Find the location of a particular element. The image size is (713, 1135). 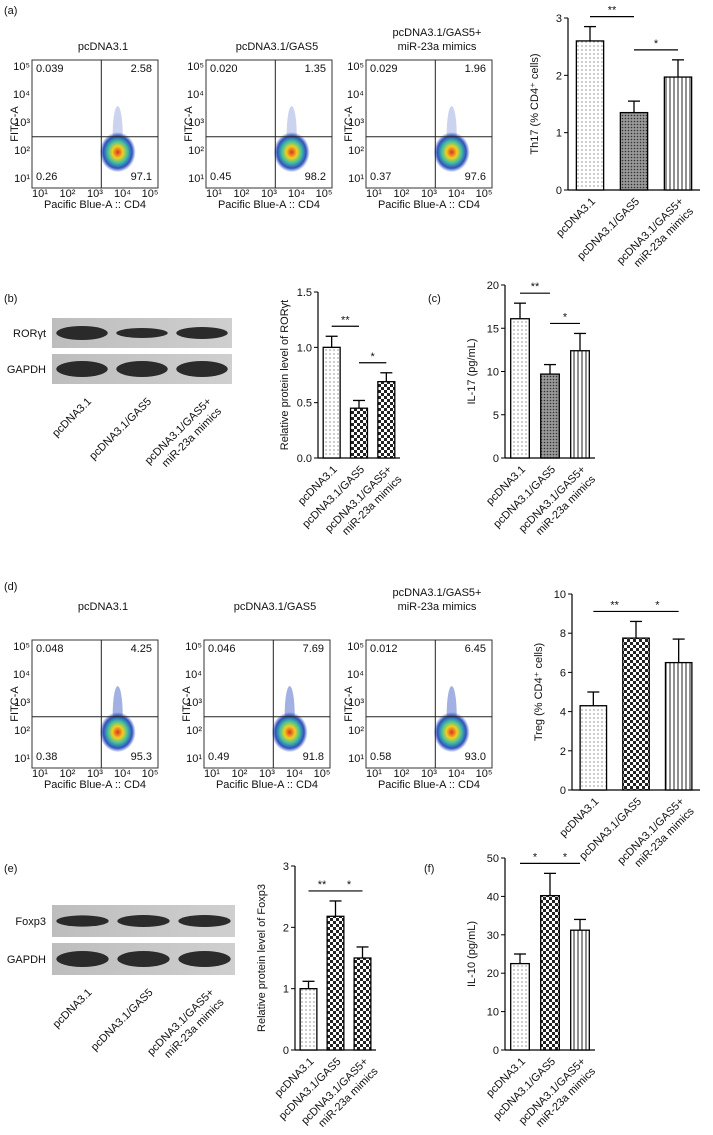

quadrant-value: 98.2 is located at coordinates (315, 177).